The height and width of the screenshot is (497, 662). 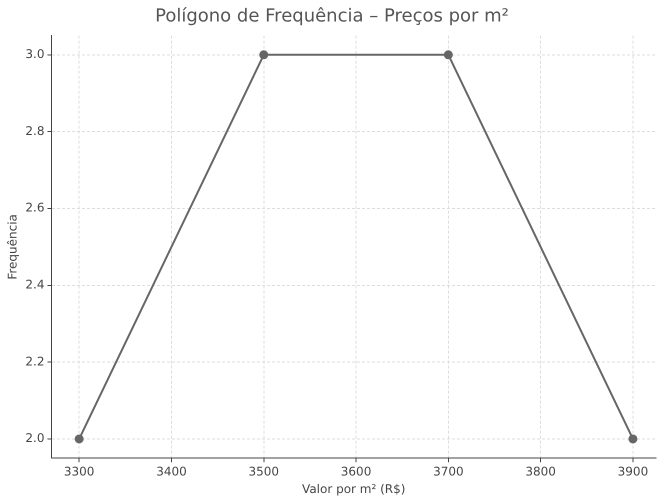 I want to click on x-tick-label: 3600, so click(x=356, y=471).